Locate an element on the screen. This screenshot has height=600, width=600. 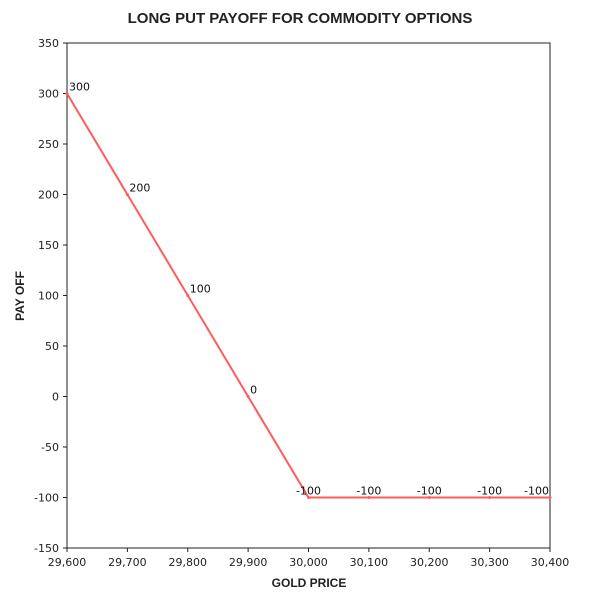
y-tick-label: 0 is located at coordinates (55, 397).